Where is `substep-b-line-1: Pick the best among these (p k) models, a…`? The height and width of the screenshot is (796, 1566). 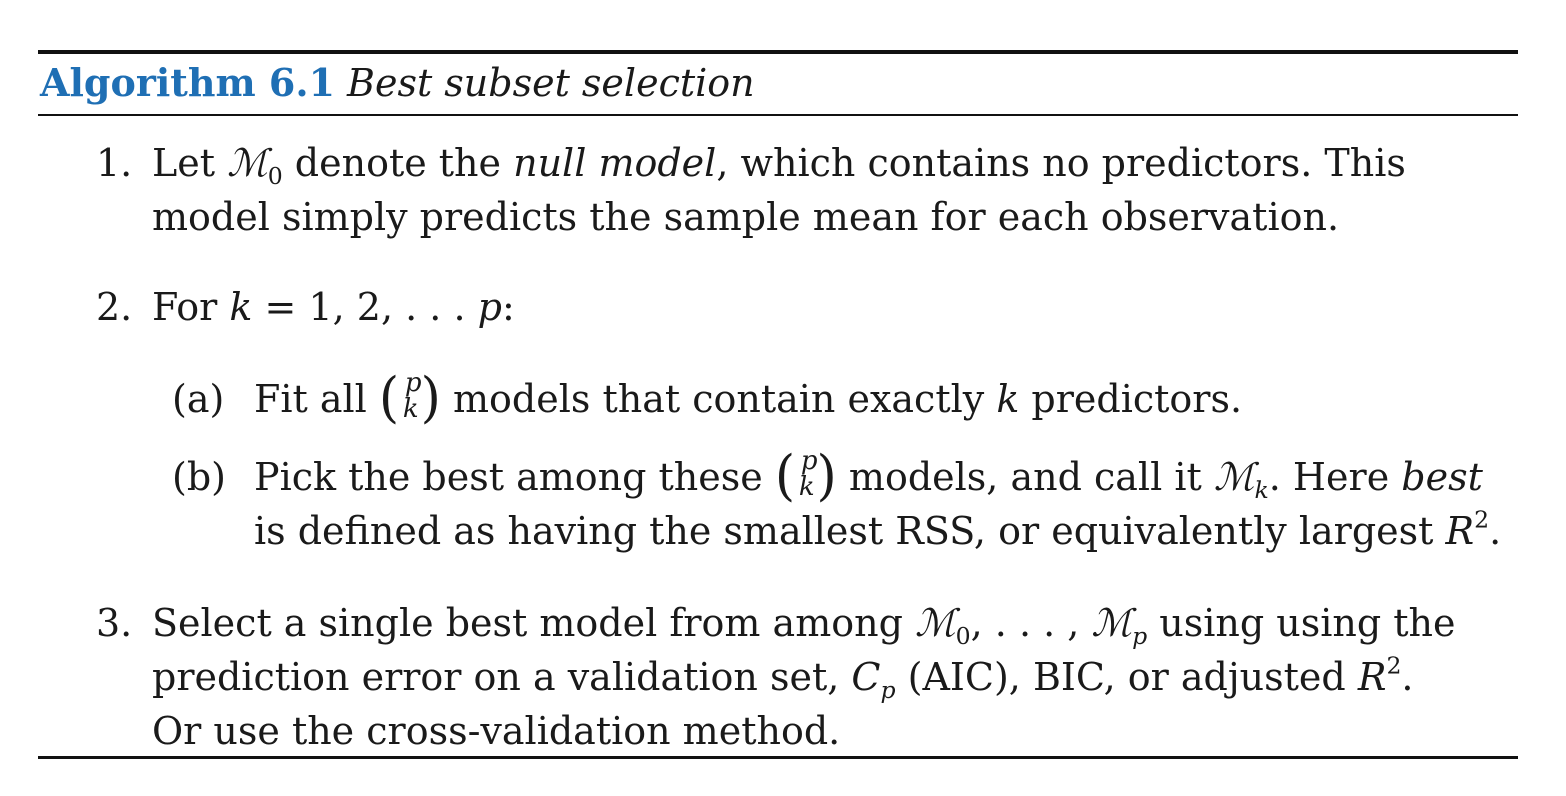
substep-b-line-1: Pick the best among these (p k) models, a… is located at coordinates (868, 476).